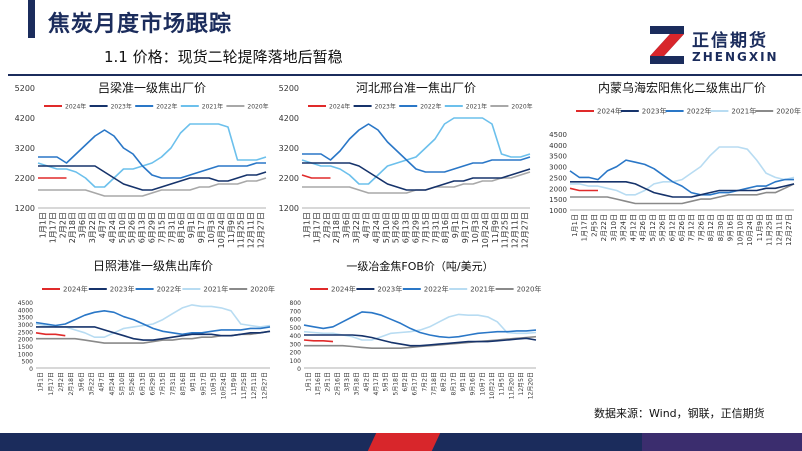  What do you see at coordinates (102, 382) in the screenshot?
I see `x-tick-label: 4月7日` at bounding box center [102, 382].